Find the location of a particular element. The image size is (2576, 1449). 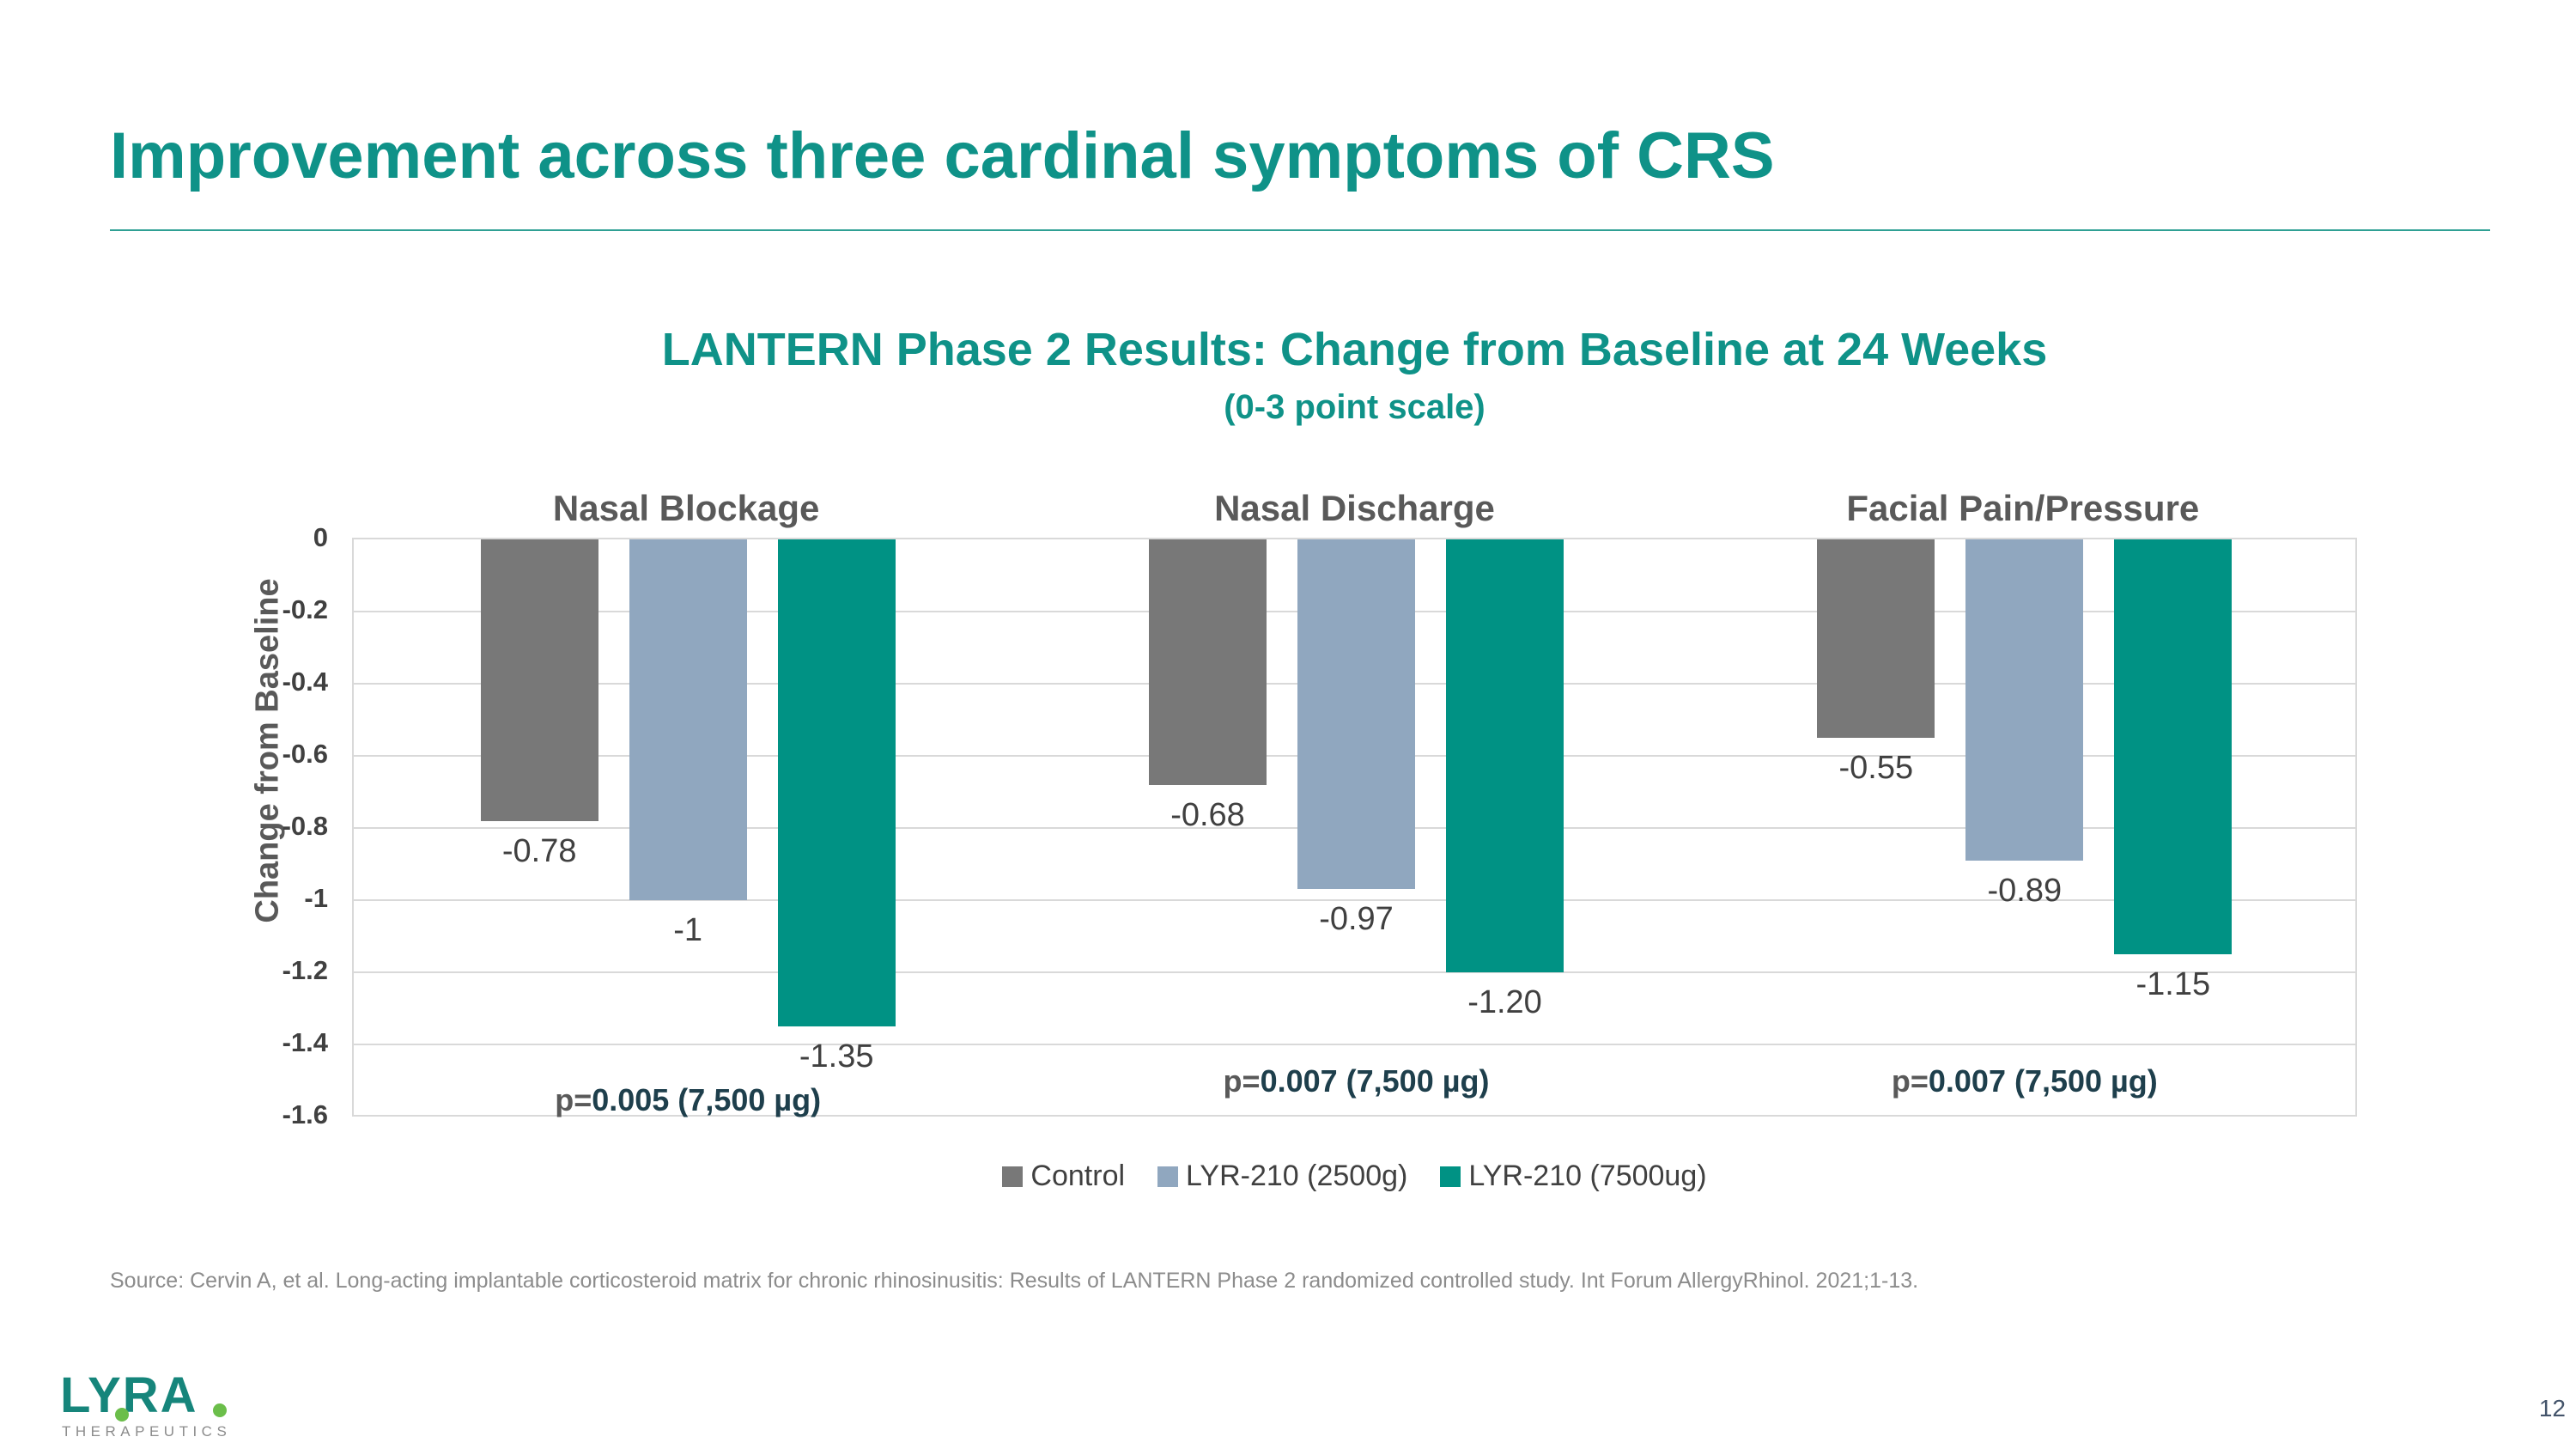

logo-tagline: THERAPEUTICS is located at coordinates (146, 1431).